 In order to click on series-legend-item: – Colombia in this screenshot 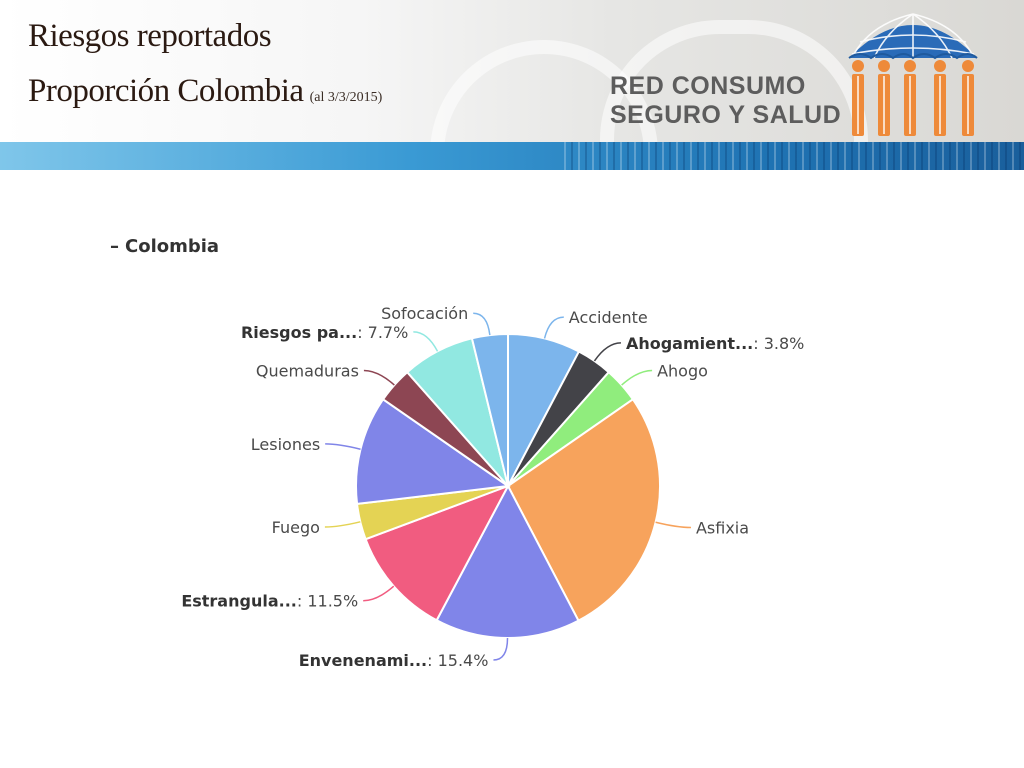, I will do `click(164, 246)`.